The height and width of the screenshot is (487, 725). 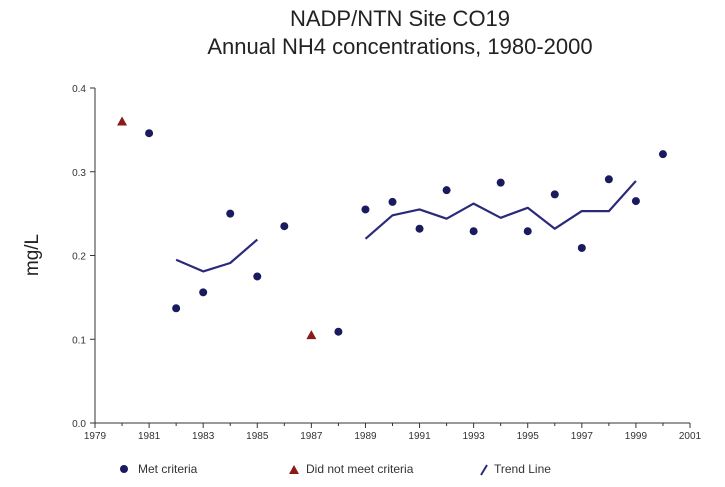 I want to click on legend-label-met: Met criteria, so click(x=168, y=469).